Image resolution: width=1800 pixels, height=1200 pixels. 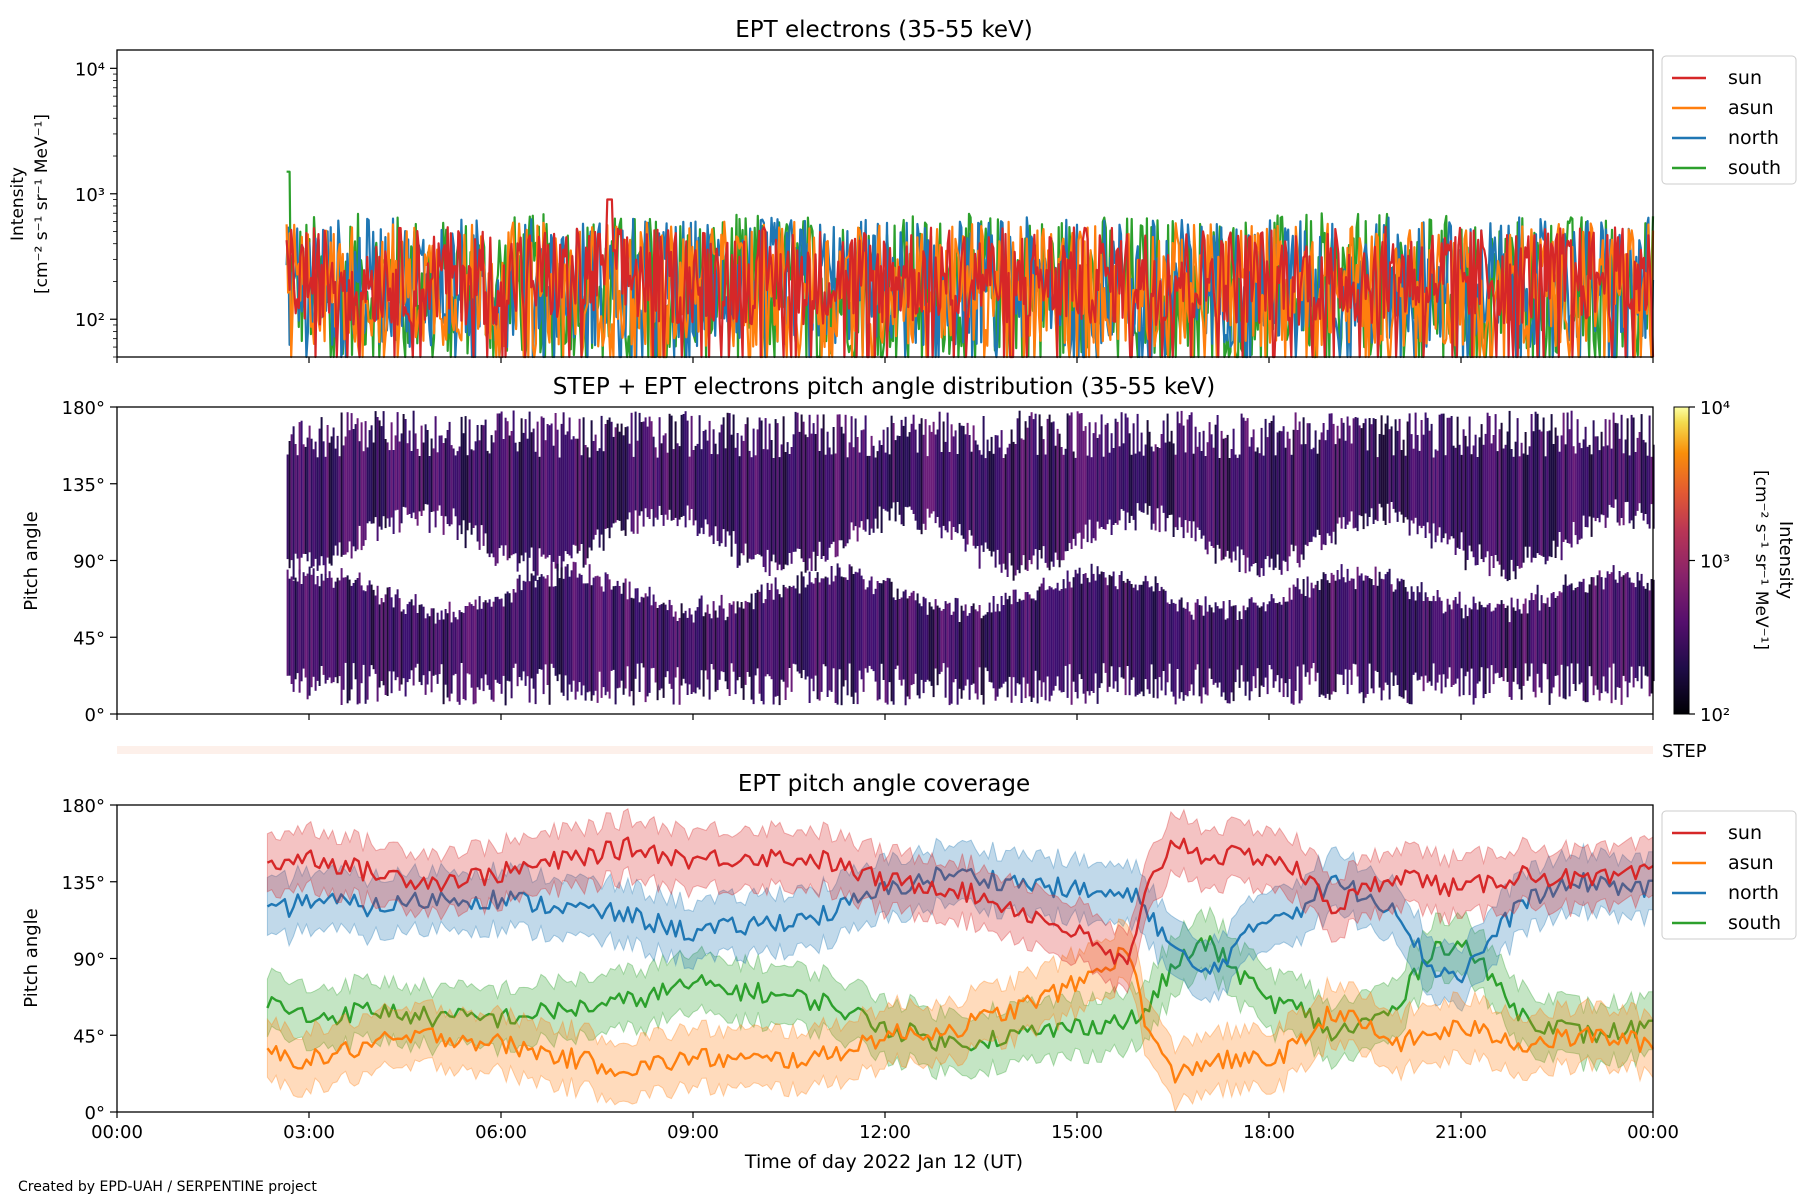 I want to click on y-tick-label: 45°, so click(x=89, y=638).